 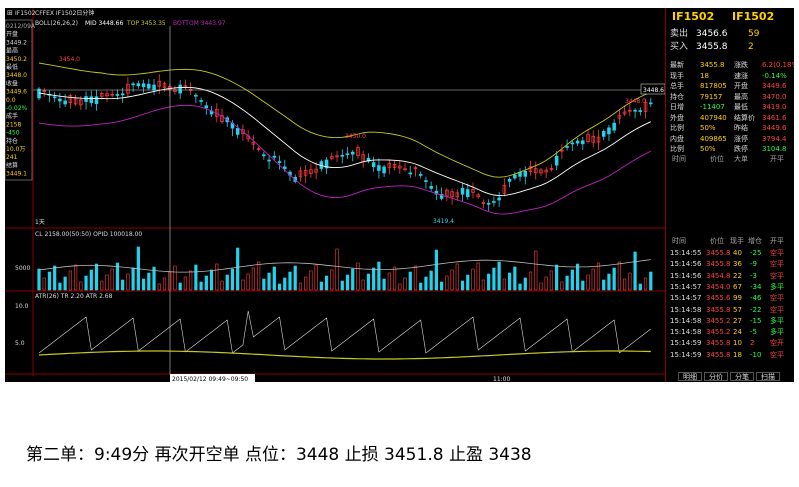 I want to click on trade-row: 15:14:57 3454.0 67 -34 多平, so click(x=730, y=287).